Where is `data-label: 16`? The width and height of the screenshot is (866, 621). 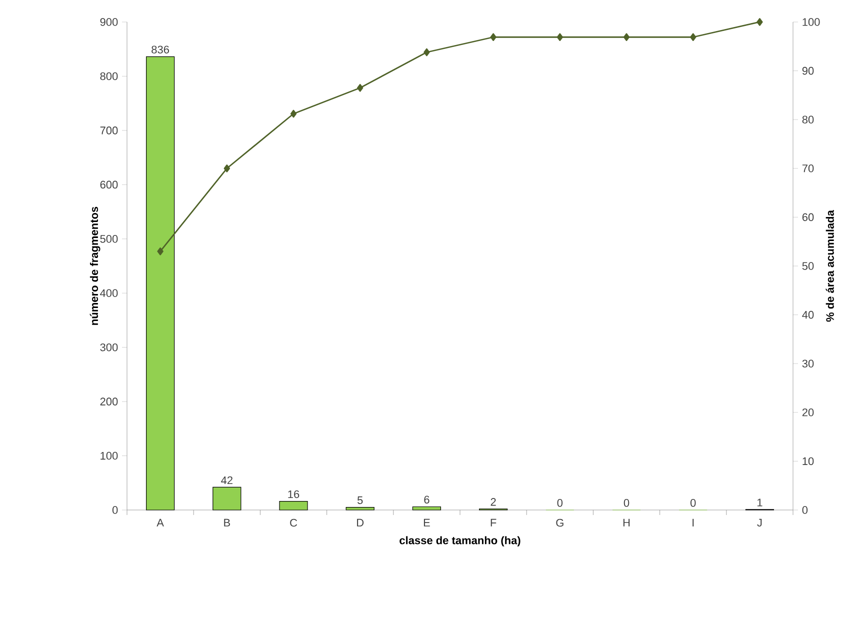
data-label: 16 is located at coordinates (294, 494).